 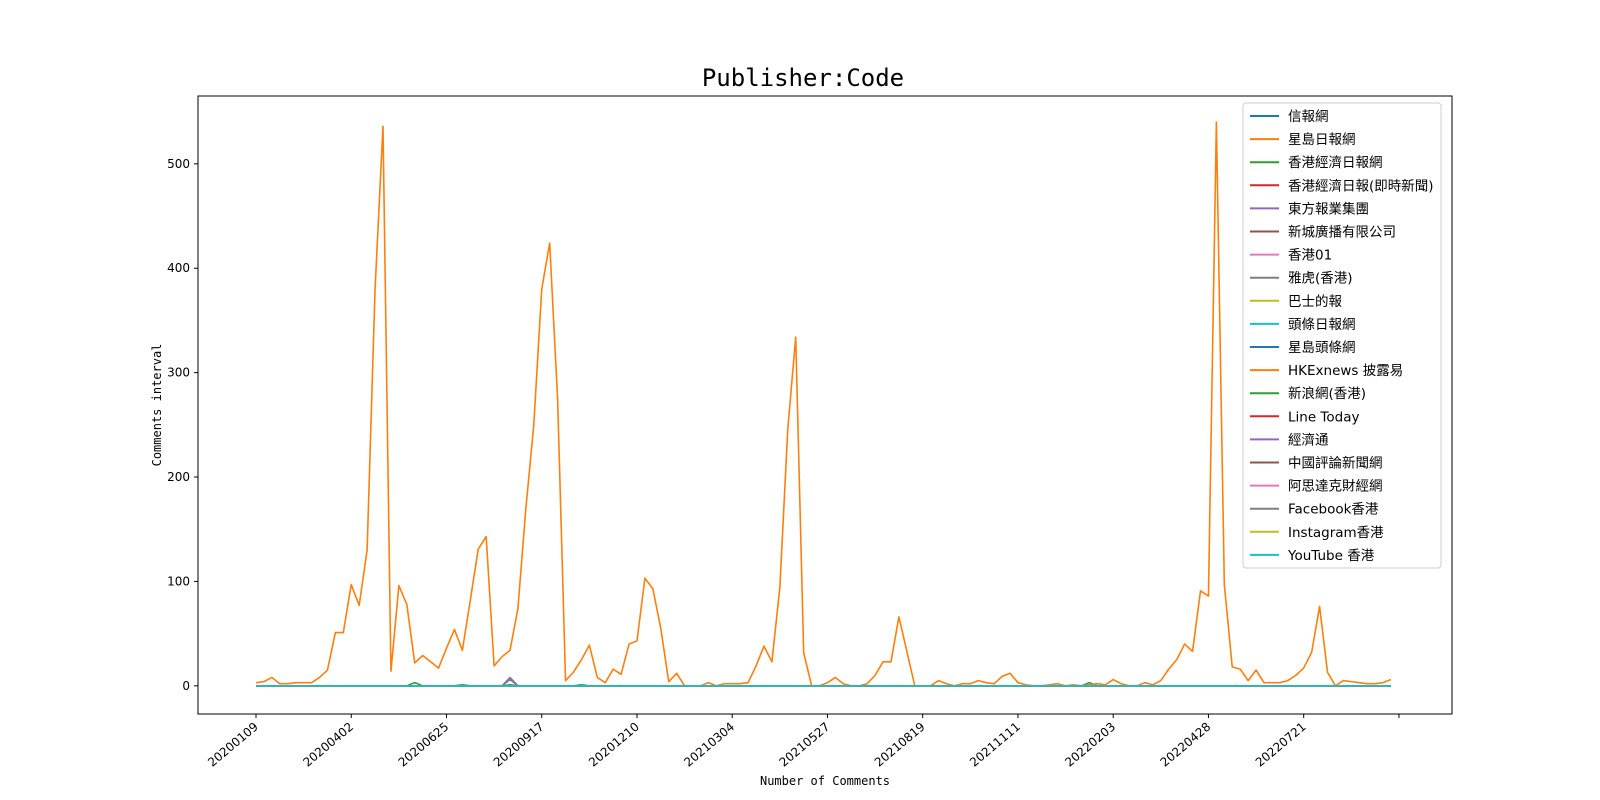 I want to click on legend-entry: HKExnews 披露易, so click(x=1345, y=371).